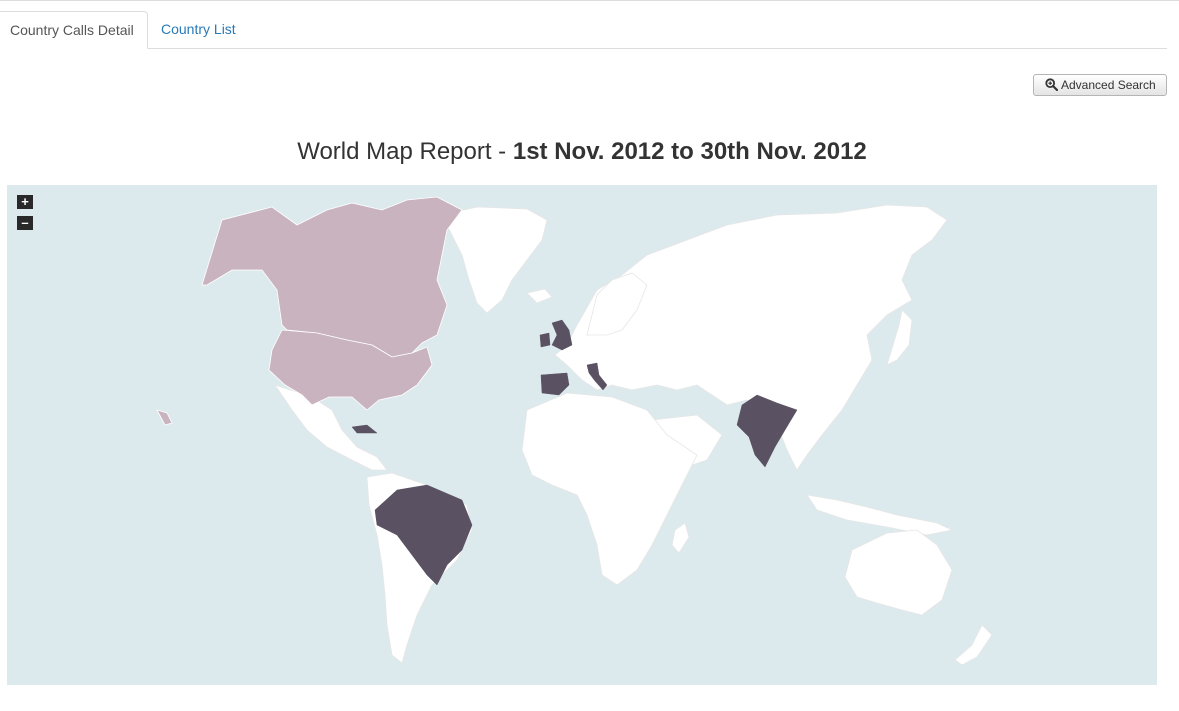 This screenshot has width=1179, height=711. Describe the element at coordinates (609, 489) in the screenshot. I see `map-region-africa` at that location.